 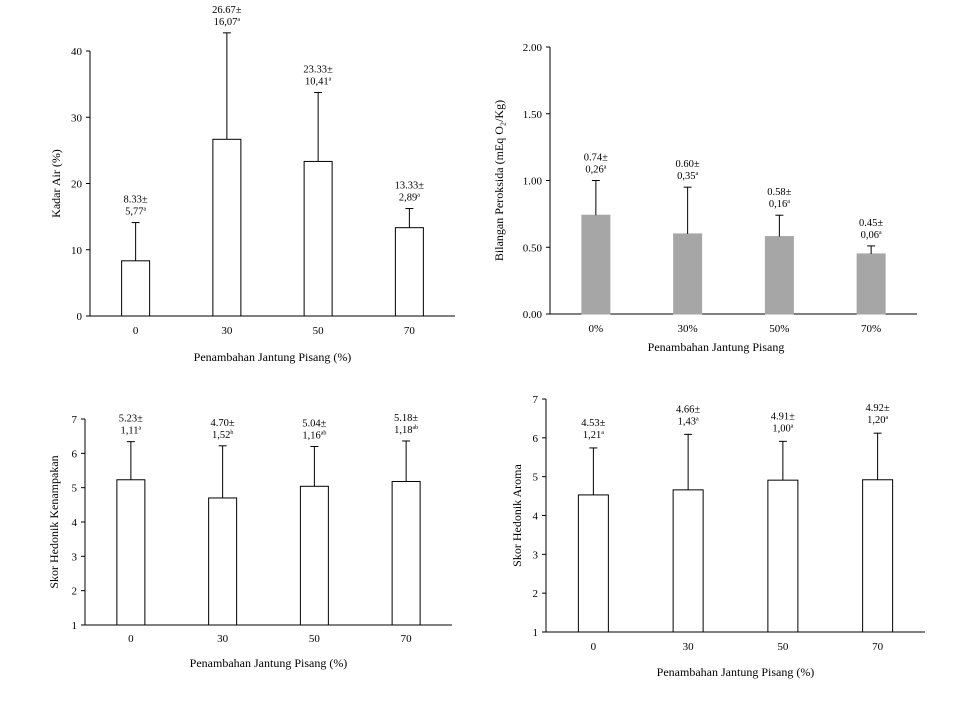 I want to click on data-label-sd: 1,00a, so click(x=782, y=428).